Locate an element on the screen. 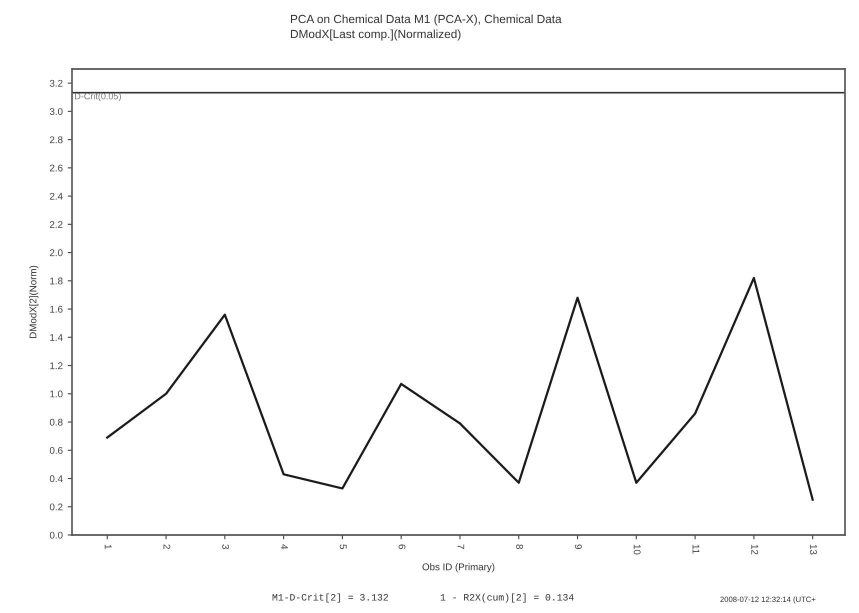 The width and height of the screenshot is (859, 613). x-tick-label: 4 is located at coordinates (284, 547).